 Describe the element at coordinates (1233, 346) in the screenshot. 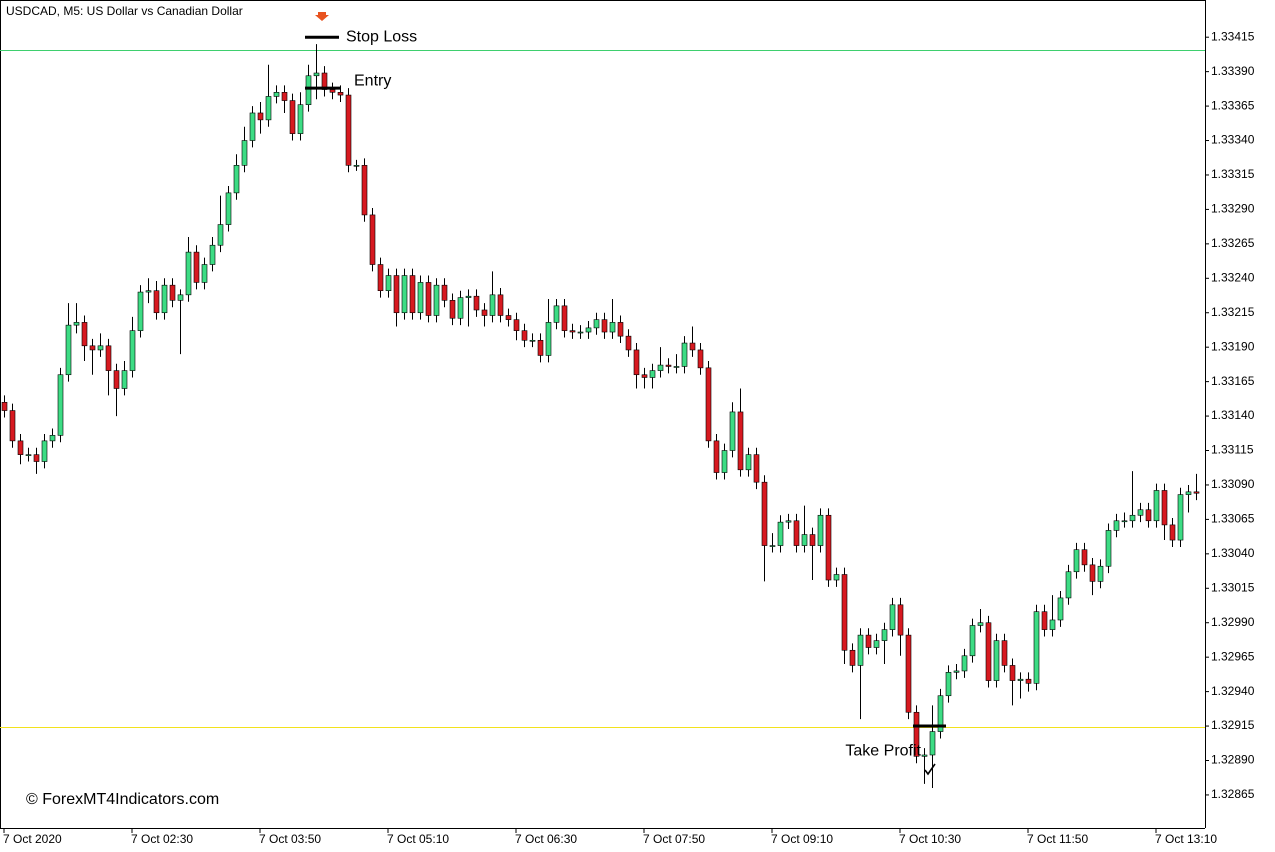

I see `y-tick-label: 1.33190` at that location.